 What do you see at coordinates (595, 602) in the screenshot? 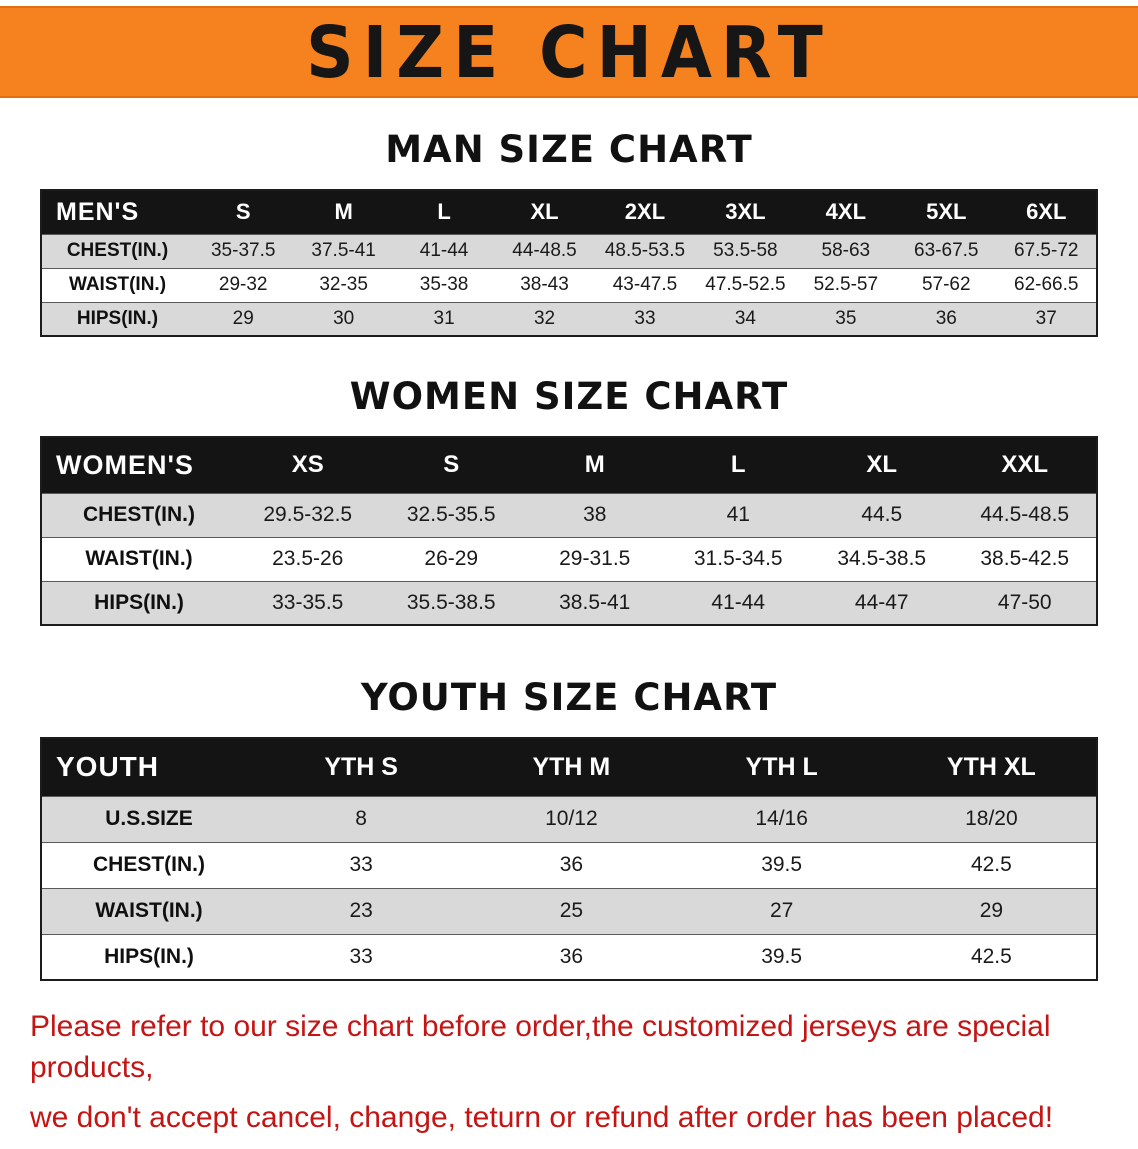
I see `measurement-value-cell: 38.5-41` at bounding box center [595, 602].